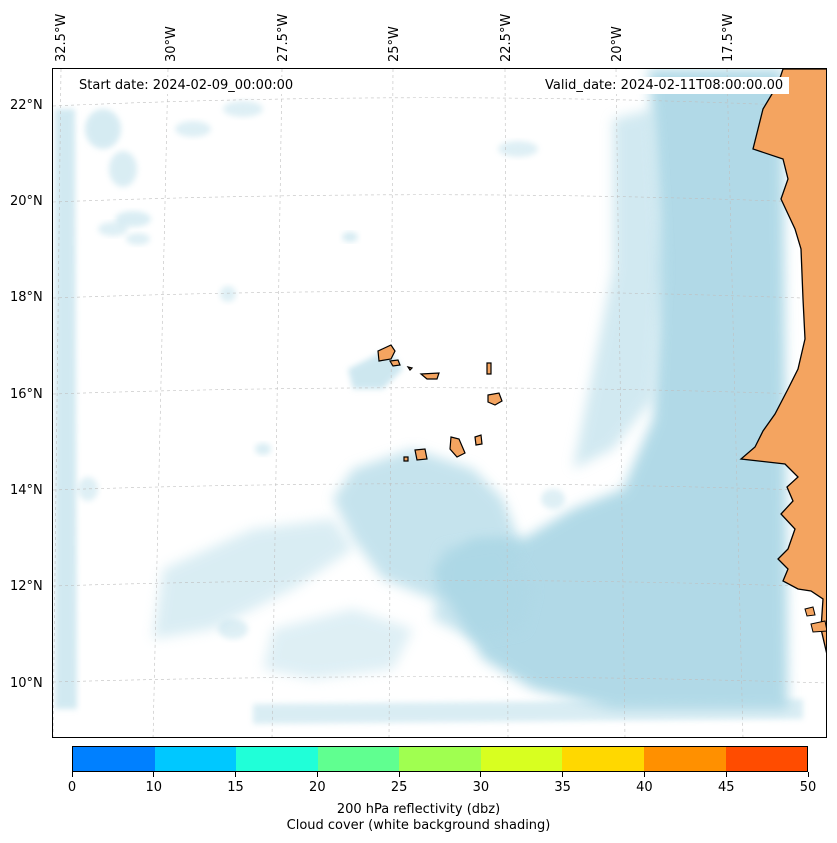 The image size is (837, 843). What do you see at coordinates (26, 201) in the screenshot?
I see `lat-label-20n: 20°N` at bounding box center [26, 201].